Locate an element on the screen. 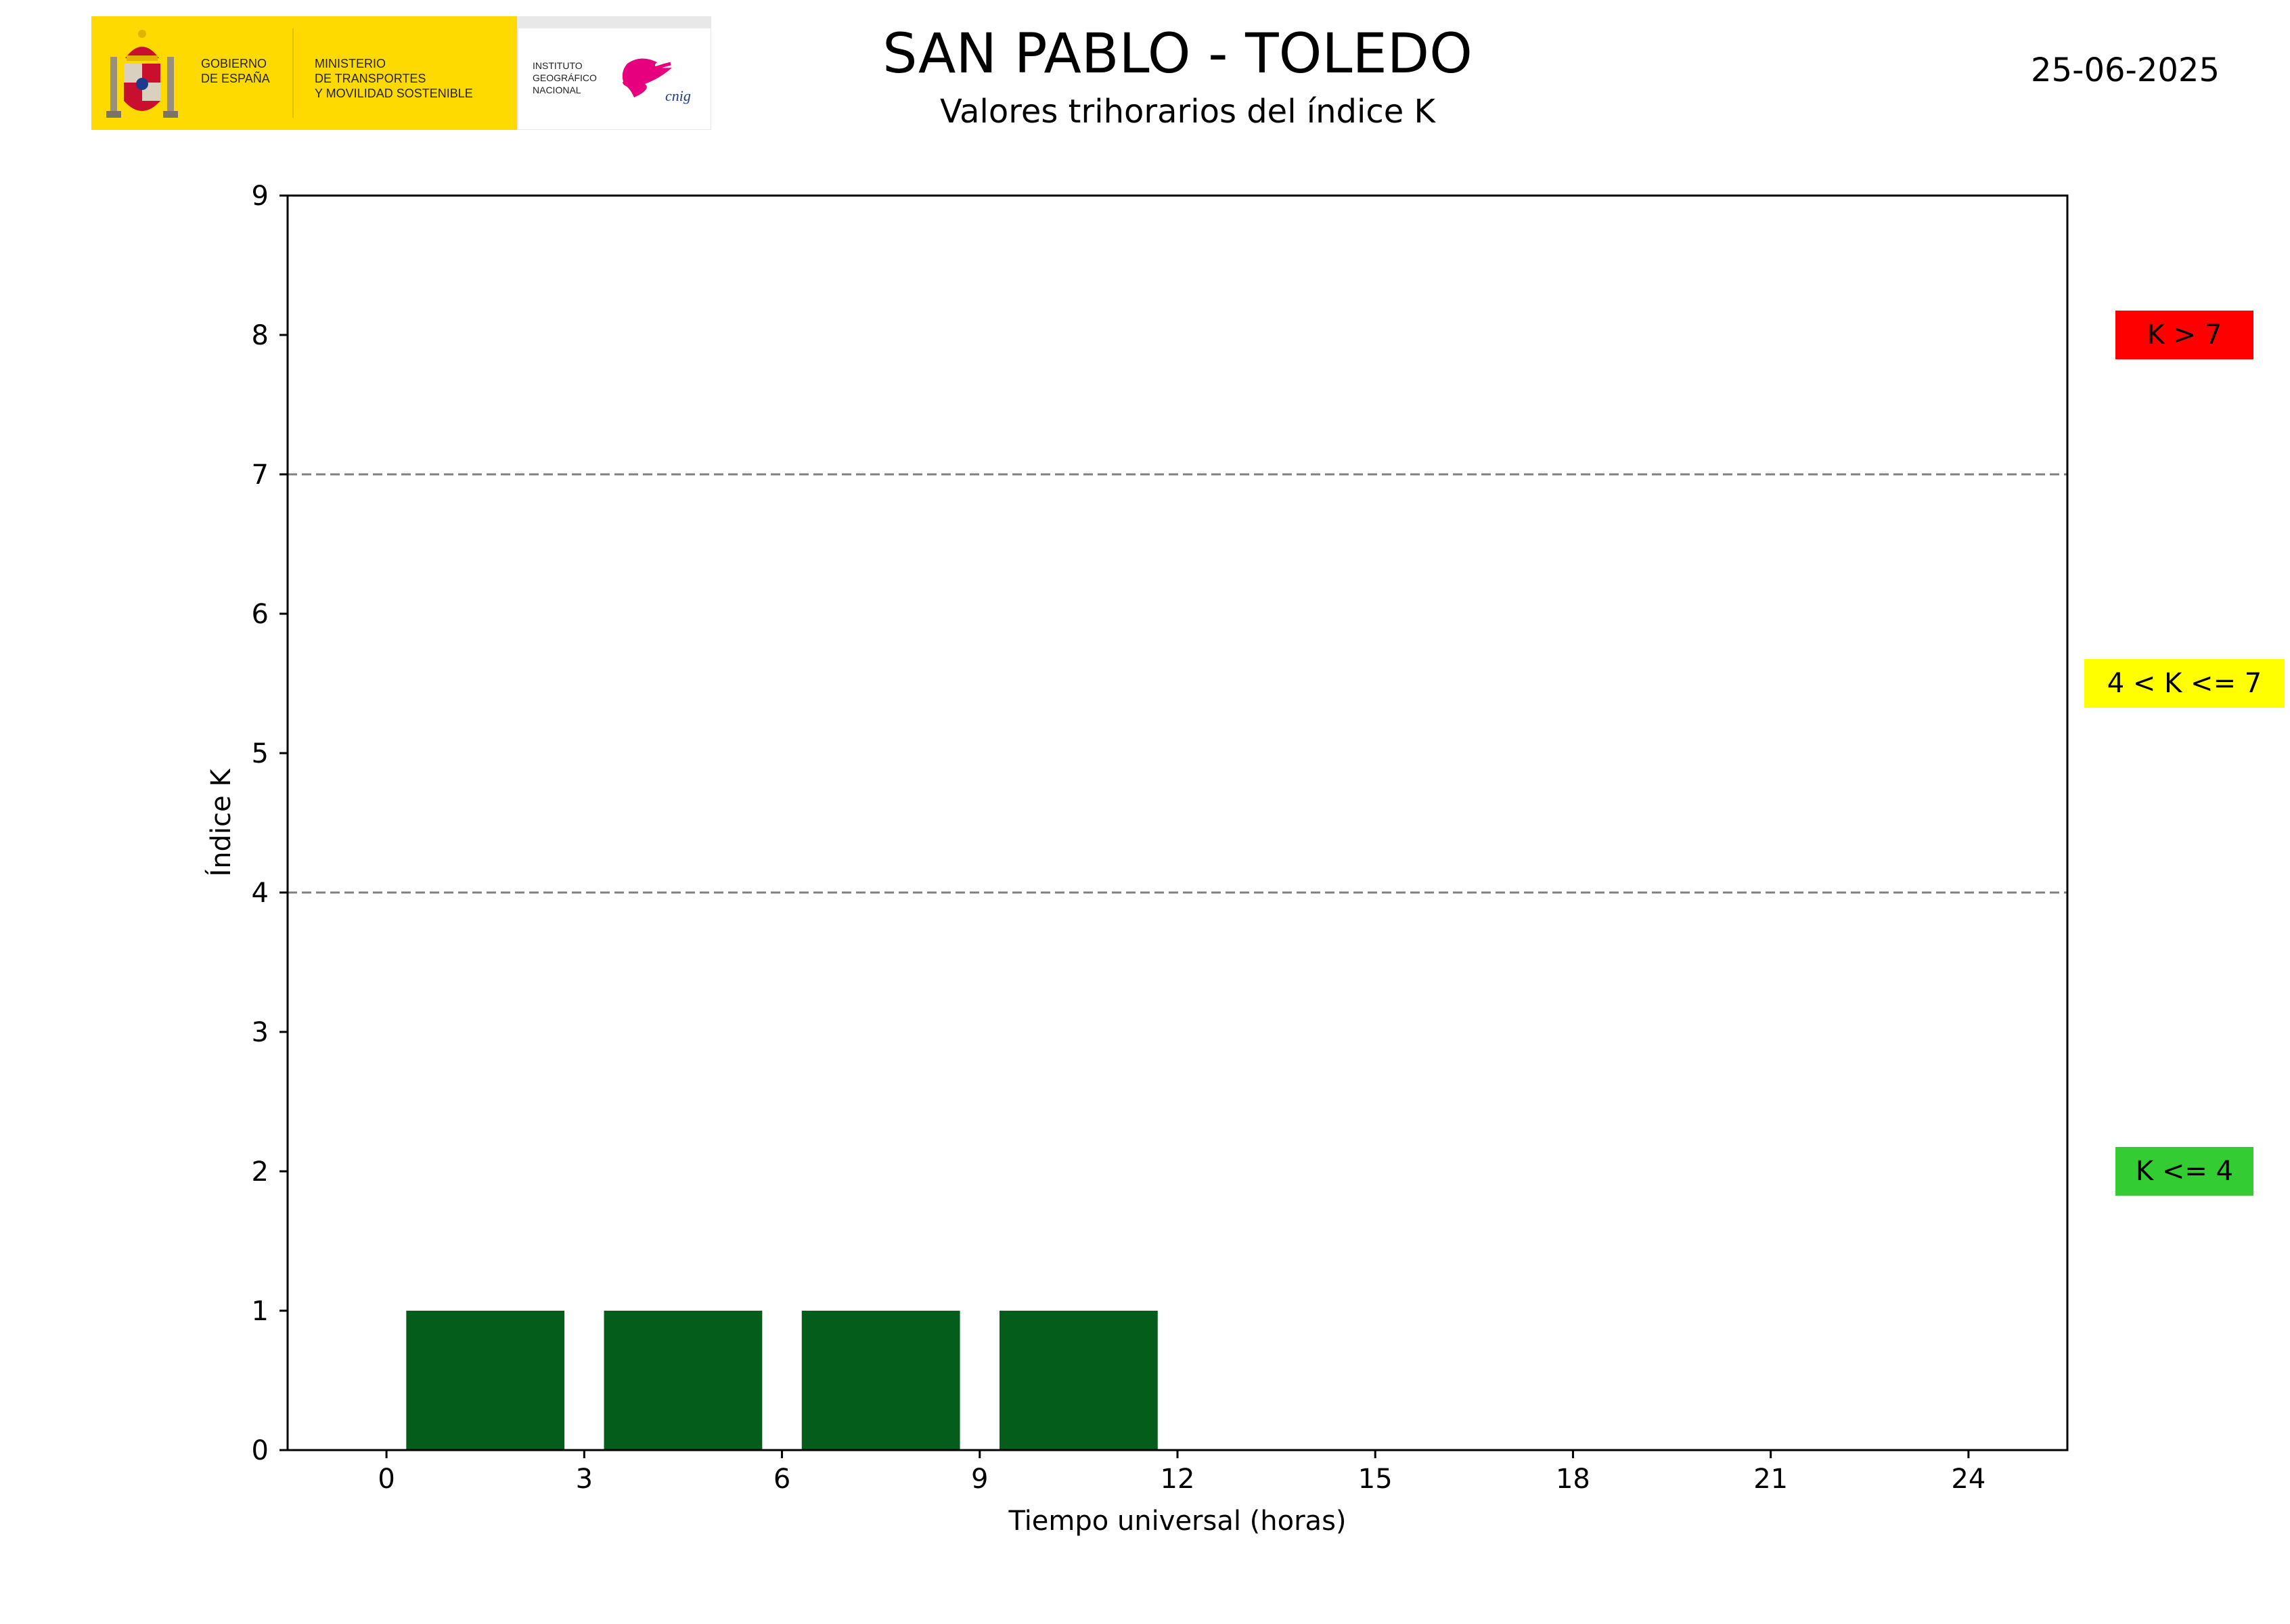 This screenshot has width=2290, height=1624. logo-yellow-band is located at coordinates (304, 73).